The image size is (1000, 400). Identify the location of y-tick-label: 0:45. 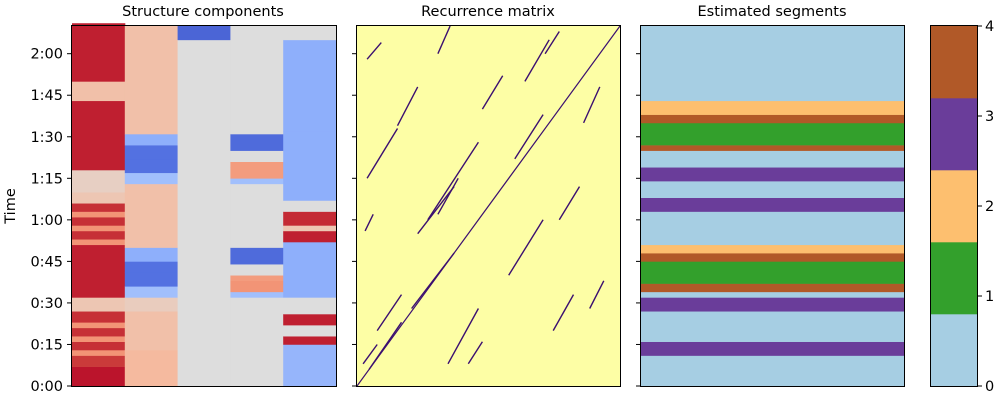
(46, 262).